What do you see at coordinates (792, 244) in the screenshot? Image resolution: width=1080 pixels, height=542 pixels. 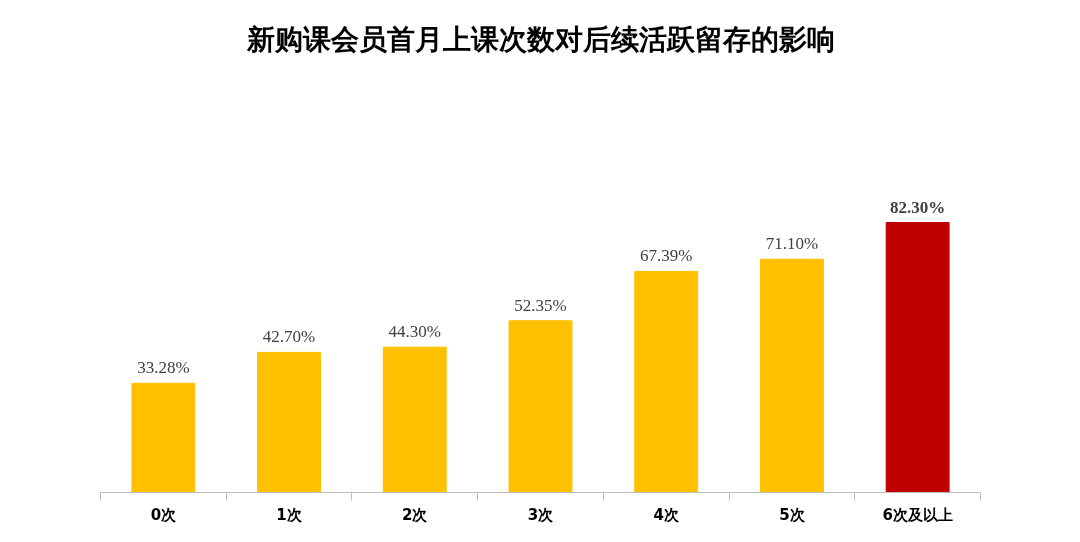 I see `data-label: 71.10%` at bounding box center [792, 244].